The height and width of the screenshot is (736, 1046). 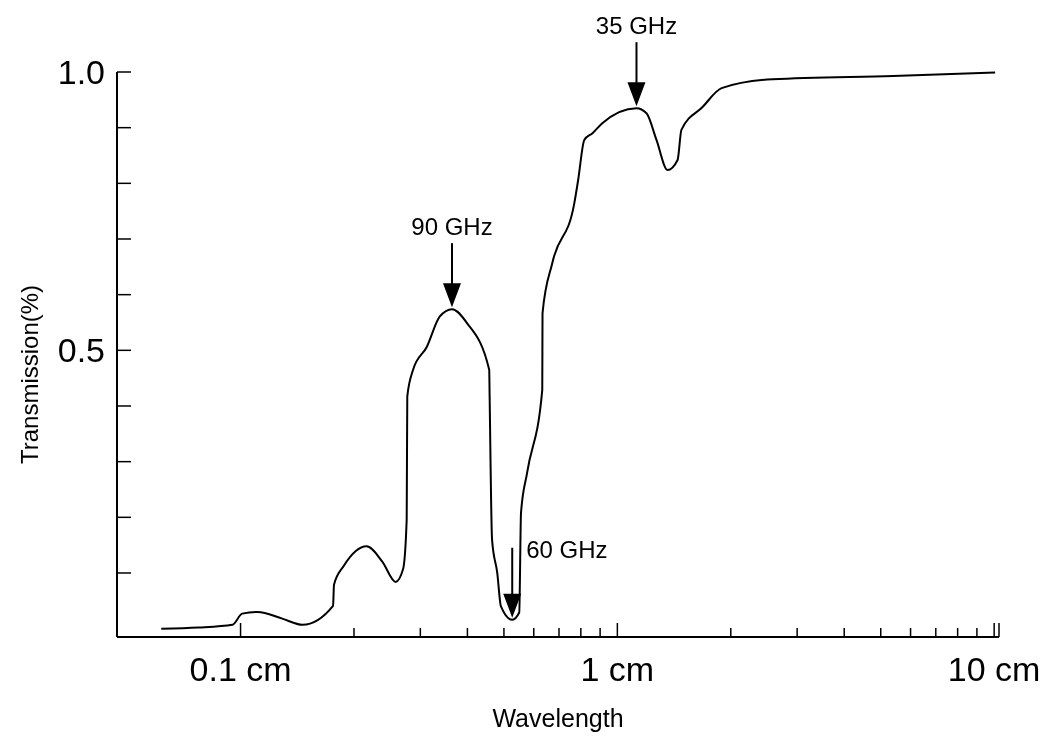 What do you see at coordinates (994, 669) in the screenshot?
I see `x-tick-label: 10 cm` at bounding box center [994, 669].